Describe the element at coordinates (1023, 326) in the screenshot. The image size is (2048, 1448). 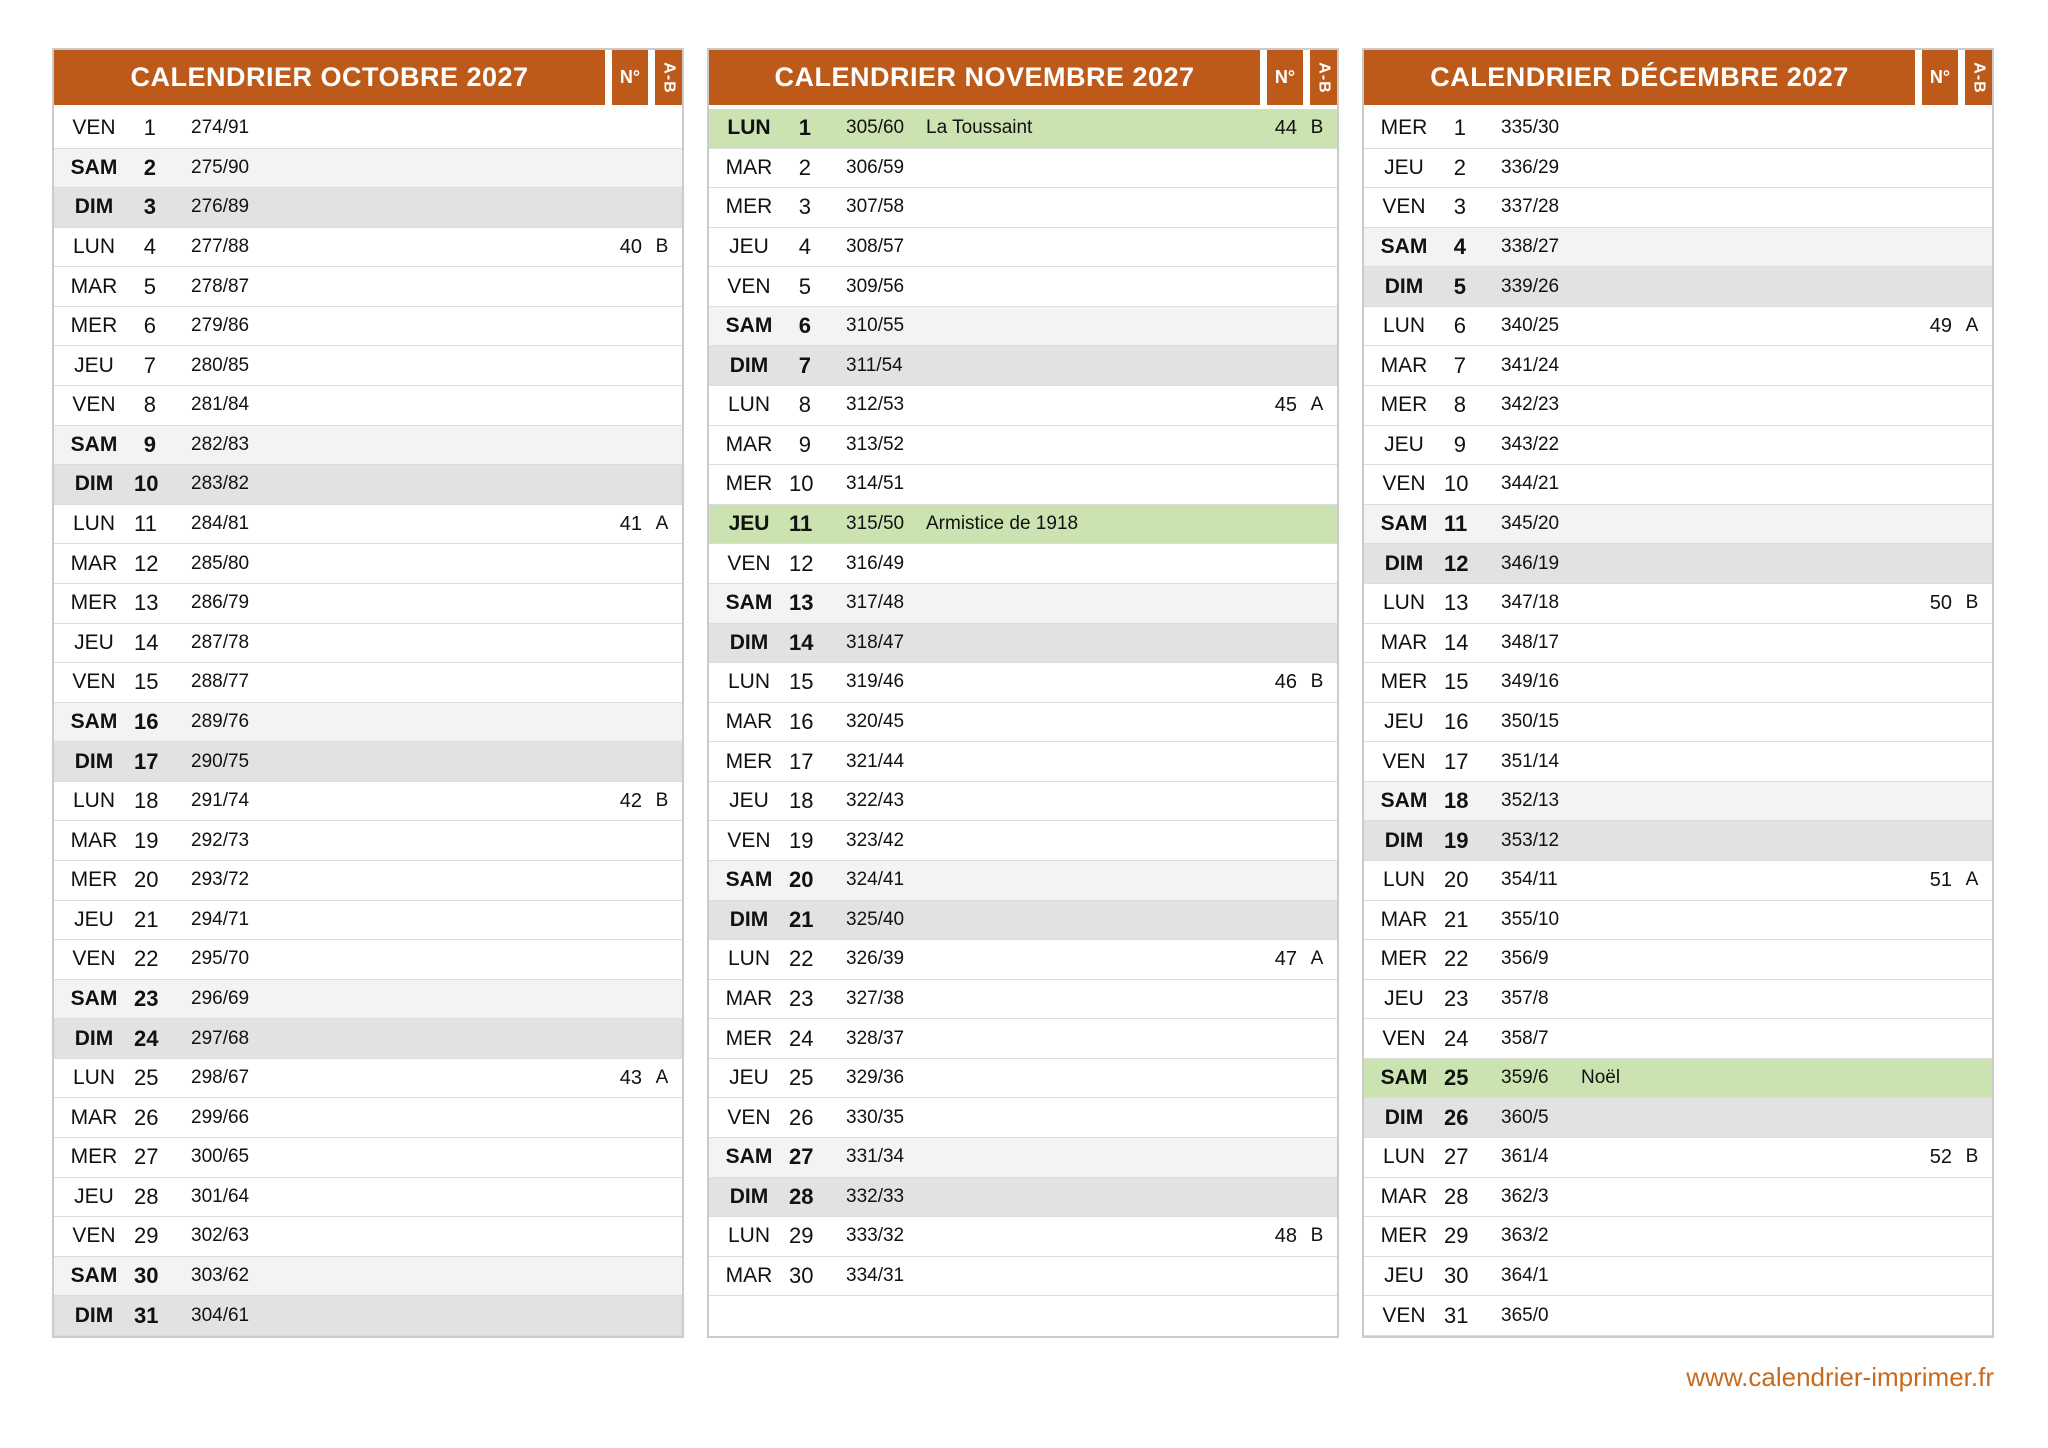
I see `day-row: SAM 6 310/55` at that location.